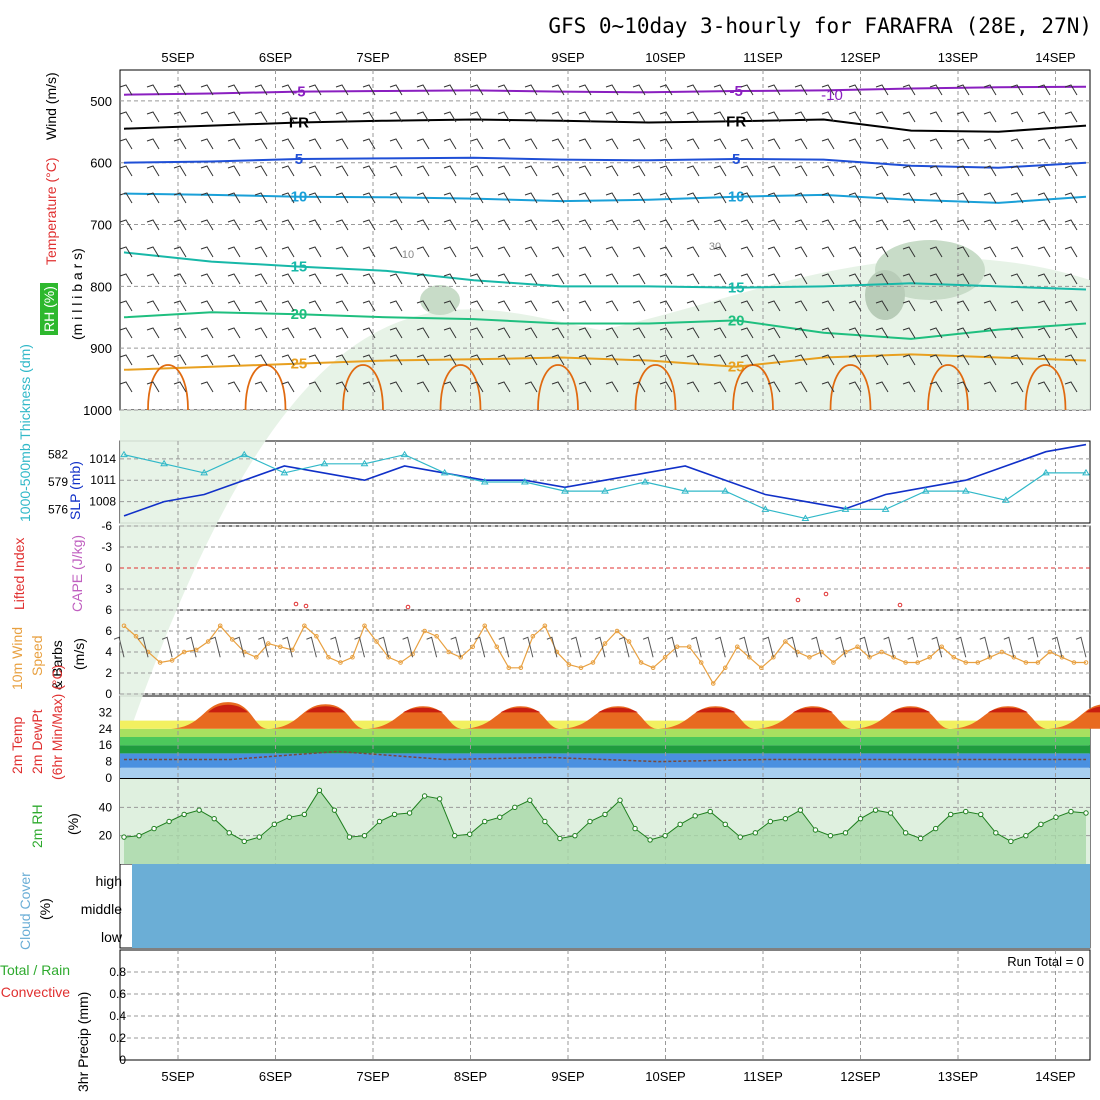 This screenshot has width=1100, height=1100. Describe the element at coordinates (299, 364) in the screenshot. I see `isotherm-label: 25` at that location.